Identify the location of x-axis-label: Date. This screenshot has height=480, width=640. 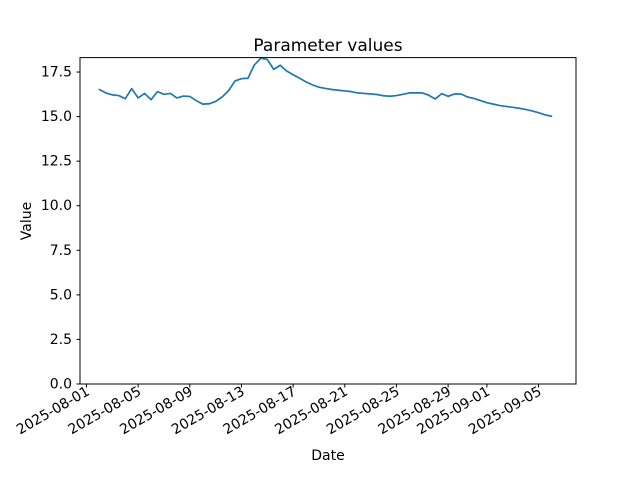
(328, 456).